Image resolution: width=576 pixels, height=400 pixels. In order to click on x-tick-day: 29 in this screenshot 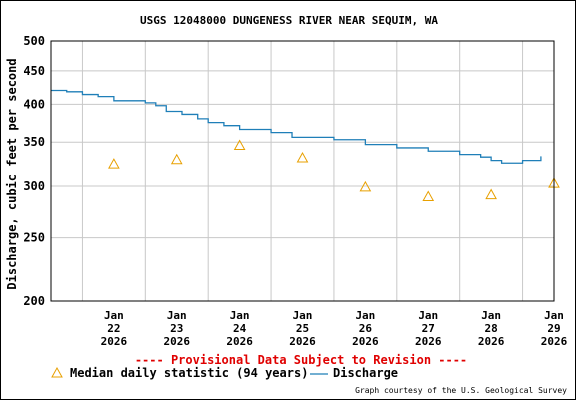, I will do `click(553, 328)`.